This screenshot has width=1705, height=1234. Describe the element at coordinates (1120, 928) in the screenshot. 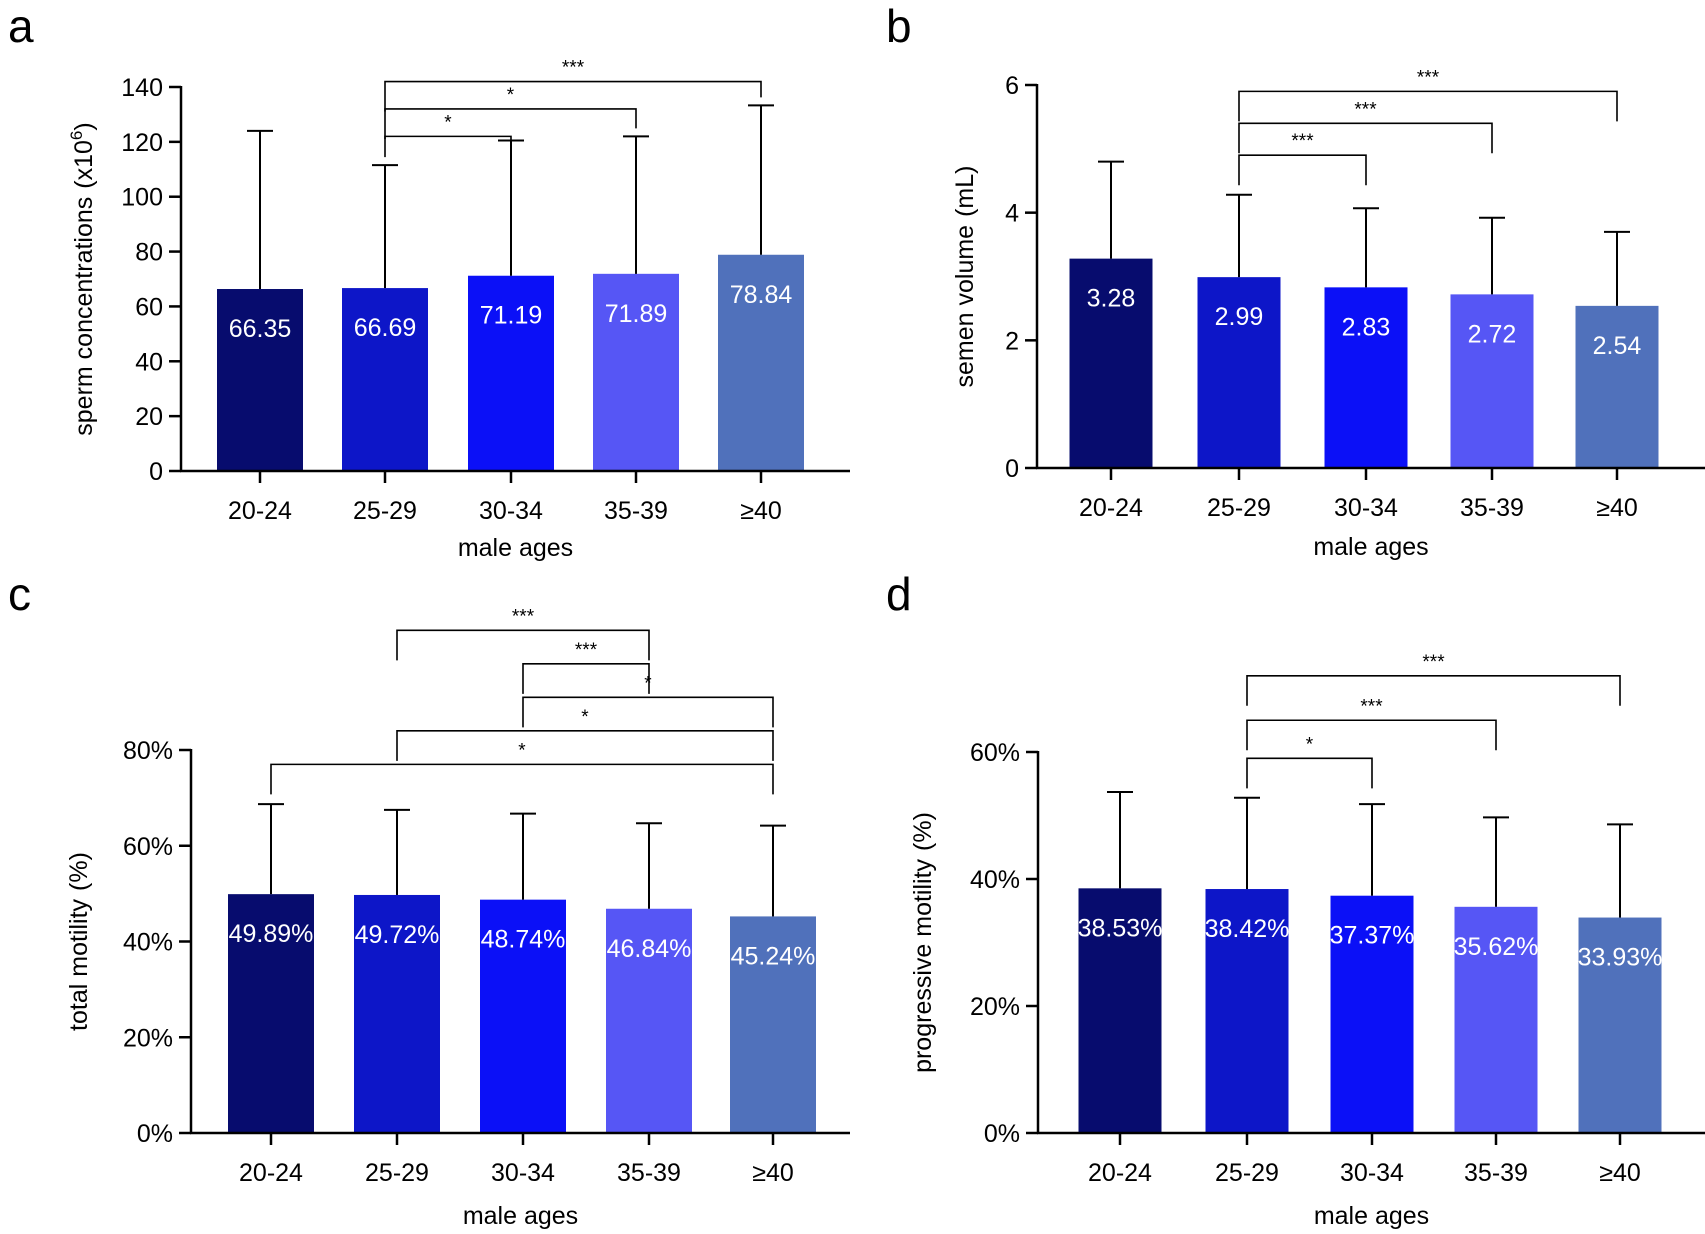

I see `bar-value-label: 38.53%` at that location.